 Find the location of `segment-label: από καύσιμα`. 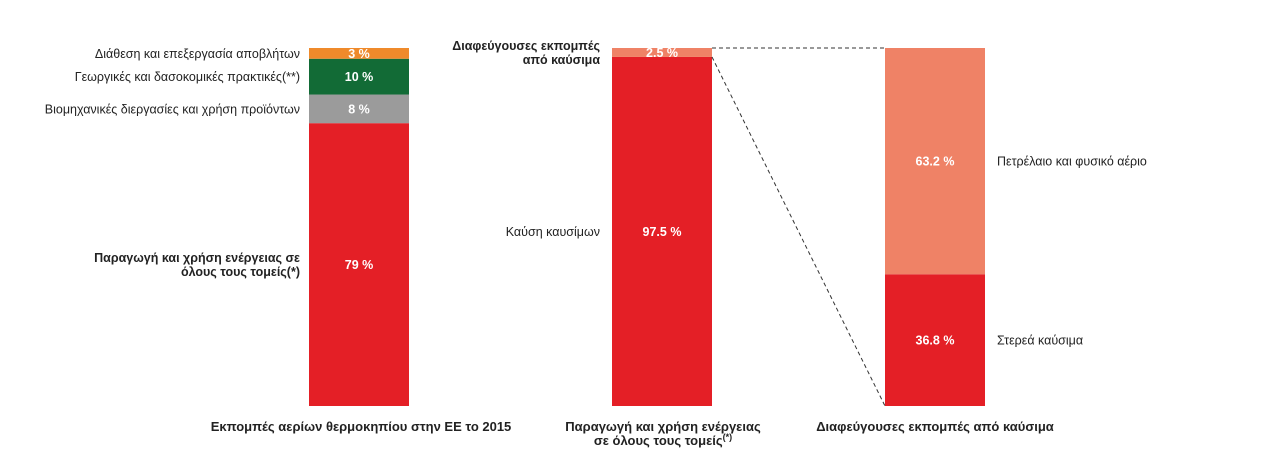

segment-label: από καύσιμα is located at coordinates (562, 60).